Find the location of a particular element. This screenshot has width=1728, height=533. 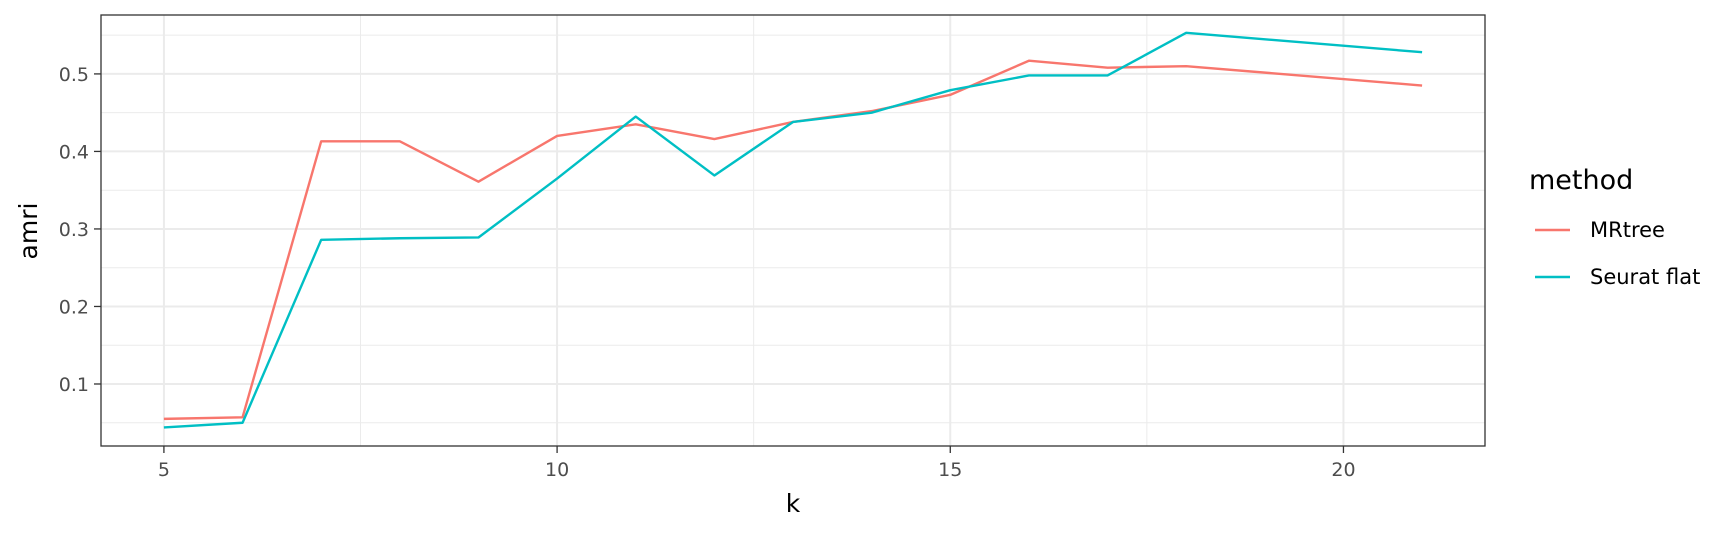

y-tick-label: 0.4 is located at coordinates (74, 152).